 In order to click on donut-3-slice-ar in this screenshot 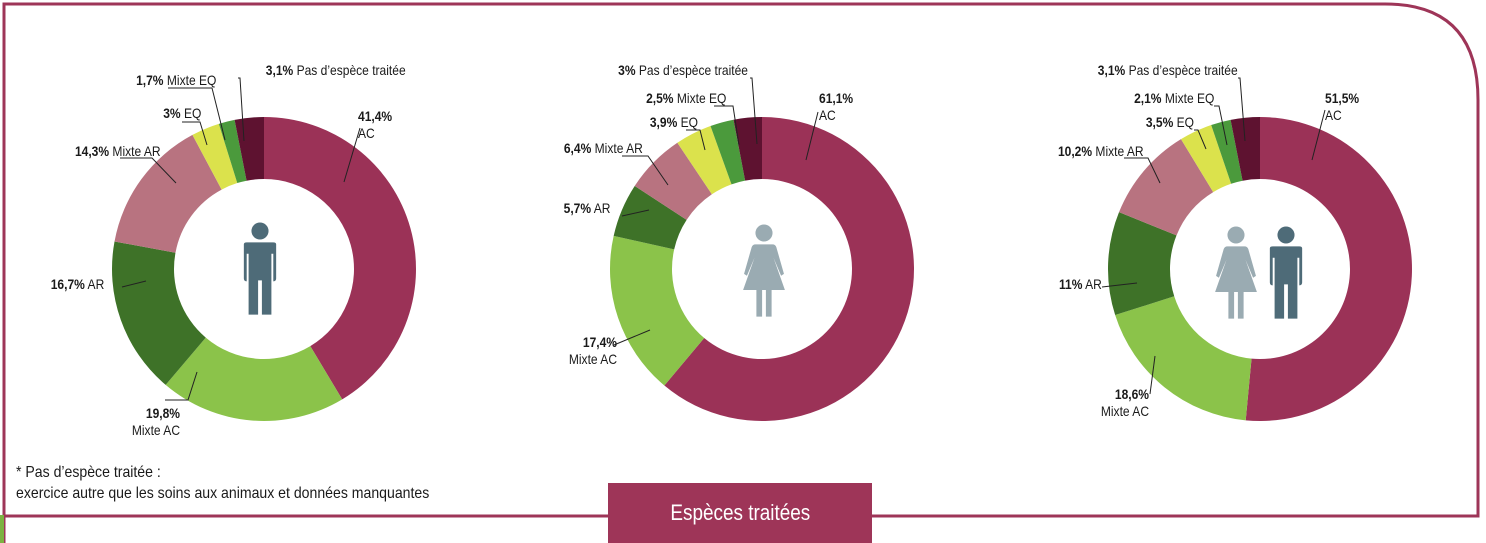, I will do `click(1142, 264)`.